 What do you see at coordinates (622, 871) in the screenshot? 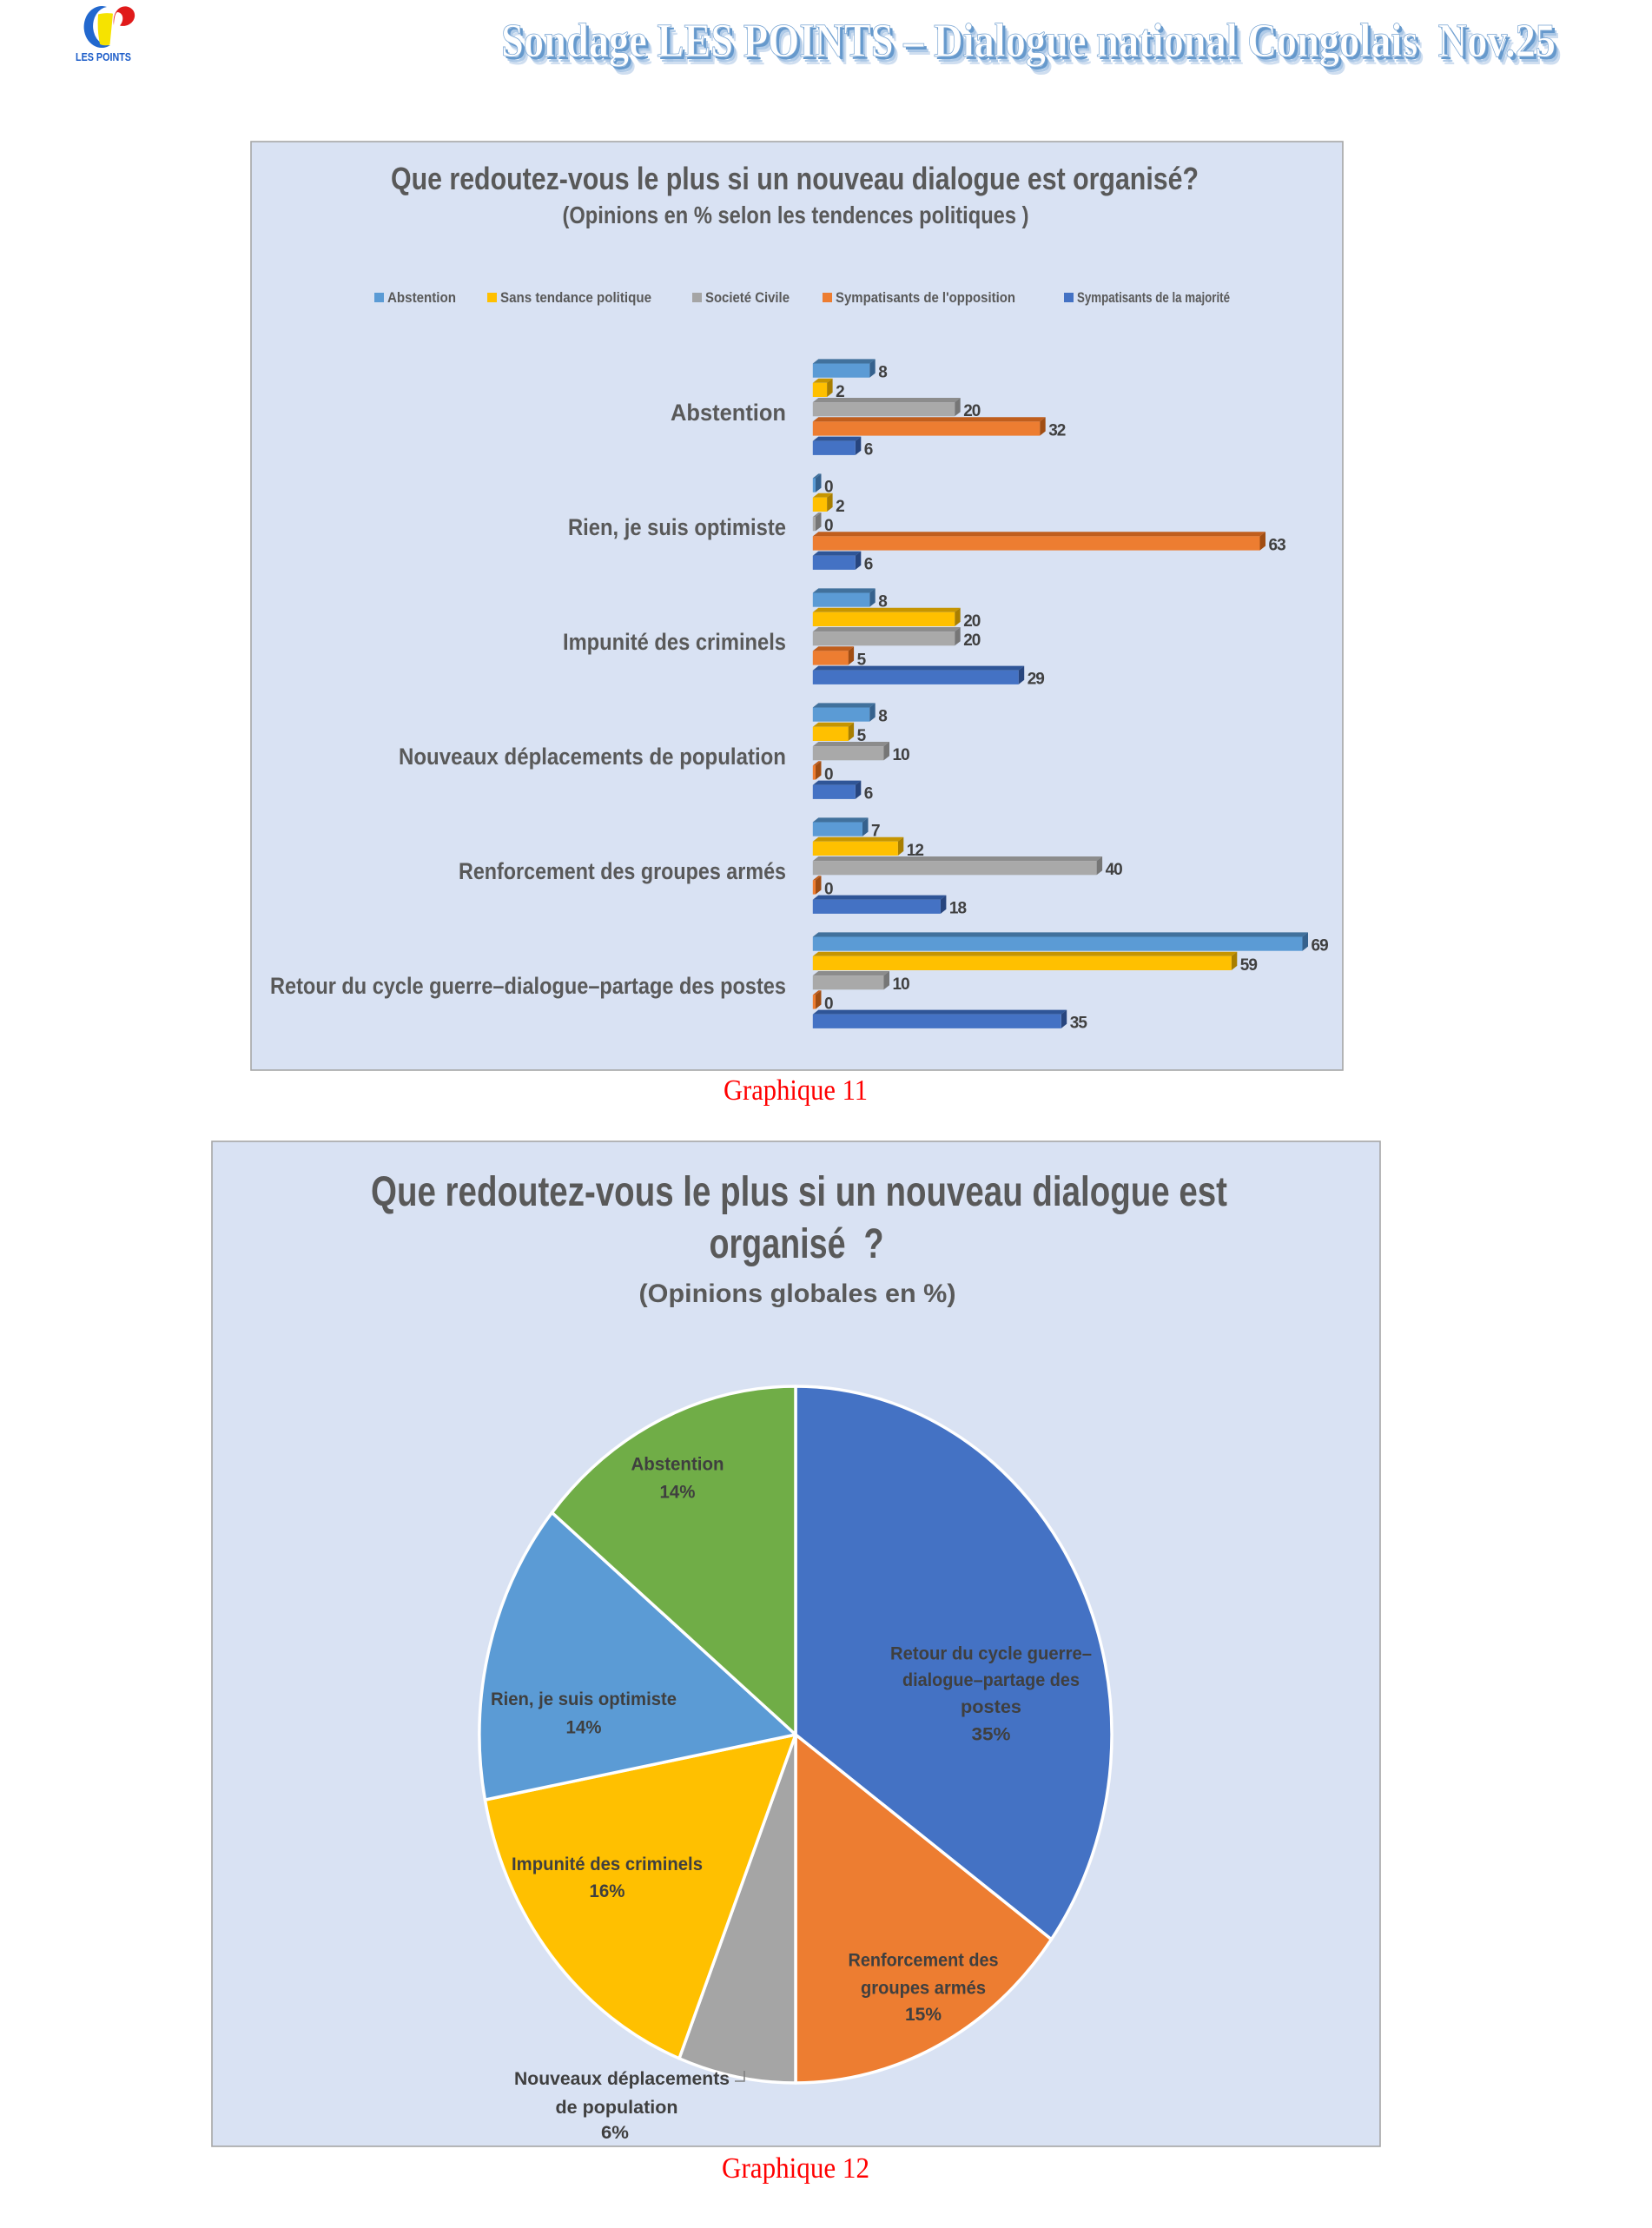
I see `svg-text: Renforcement des groupes armés` at bounding box center [622, 871].